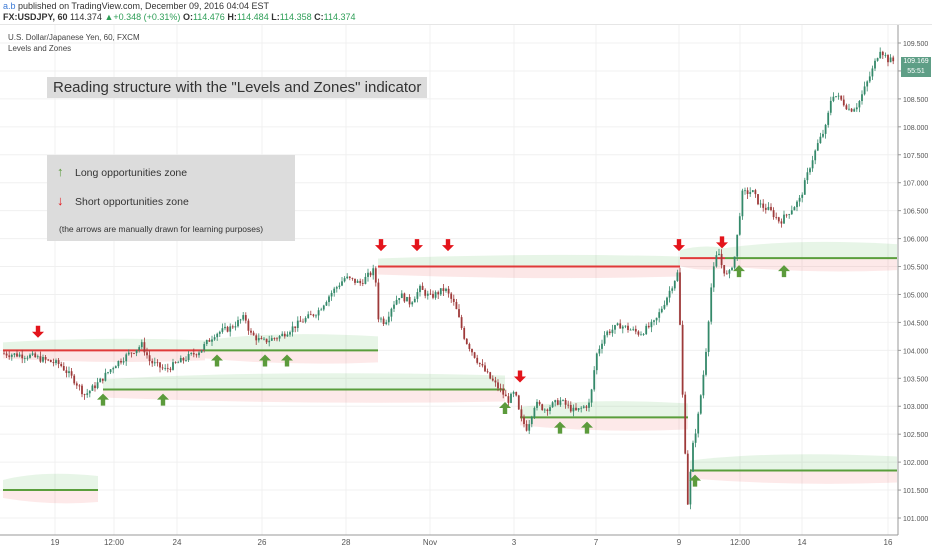 The width and height of the screenshot is (932, 550). Describe the element at coordinates (86, 17) in the screenshot. I see `last-price: 114.374` at that location.